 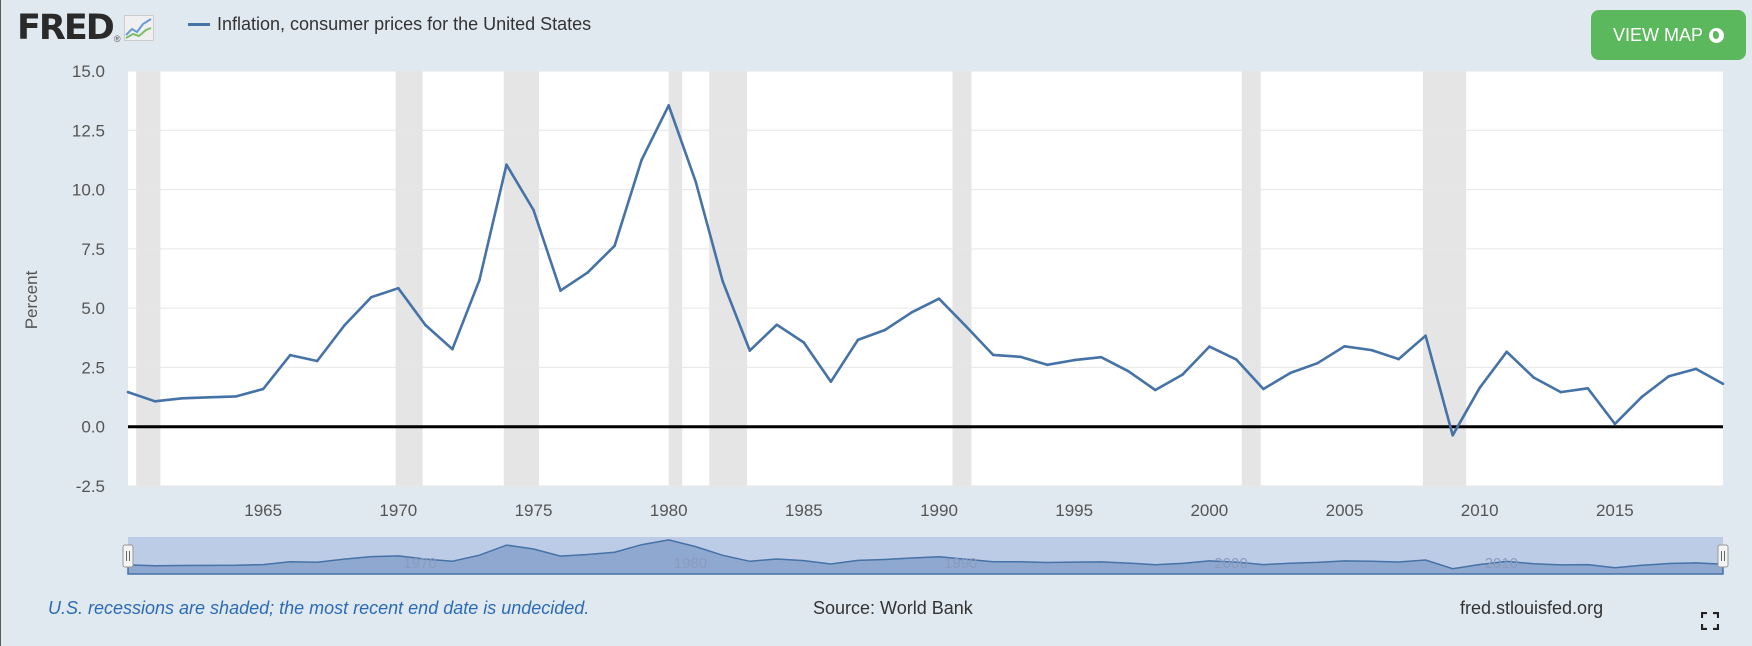 What do you see at coordinates (93, 367) in the screenshot?
I see `y-tick-label: 2.5` at bounding box center [93, 367].